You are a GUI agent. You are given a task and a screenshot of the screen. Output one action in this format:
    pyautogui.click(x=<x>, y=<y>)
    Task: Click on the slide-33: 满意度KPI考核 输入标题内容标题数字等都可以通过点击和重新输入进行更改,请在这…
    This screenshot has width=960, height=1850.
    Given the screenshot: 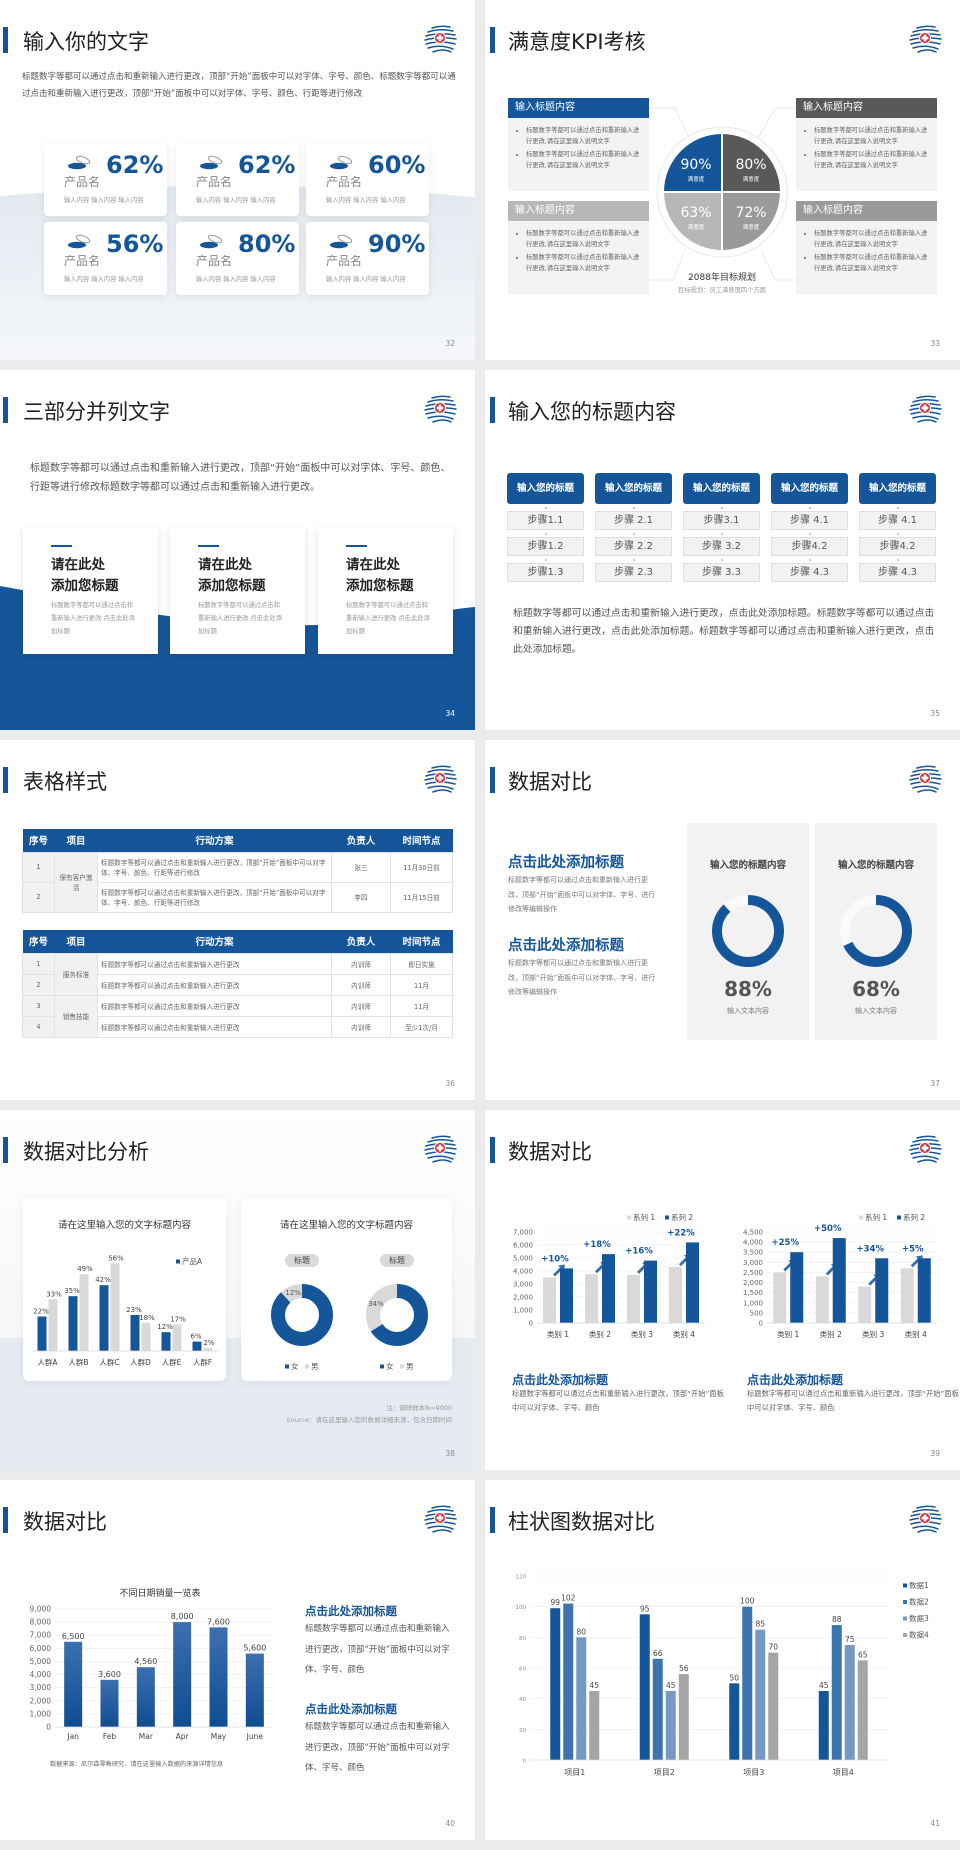 What is the action you would take?
    pyautogui.click(x=722, y=180)
    